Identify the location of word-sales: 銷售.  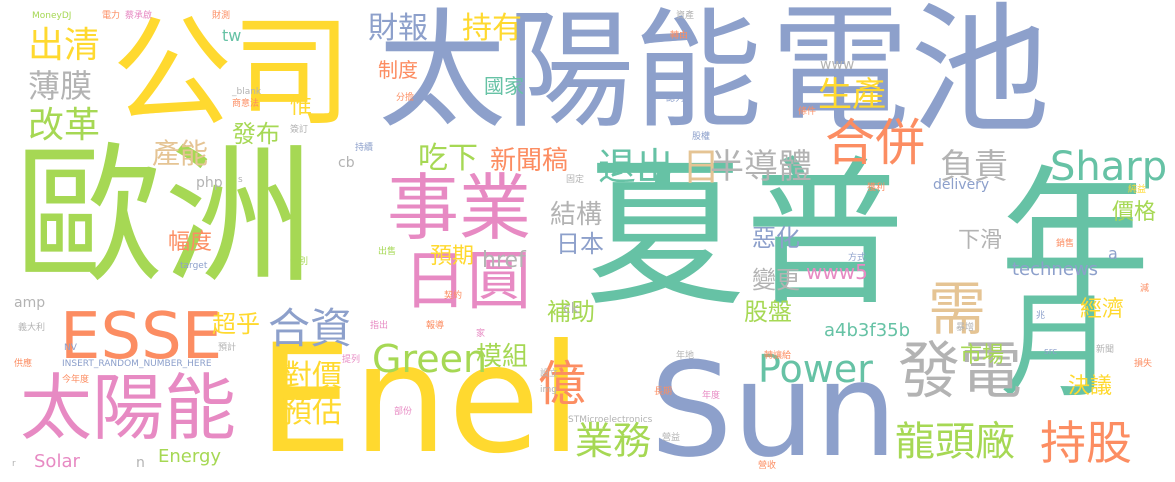
(1065, 244).